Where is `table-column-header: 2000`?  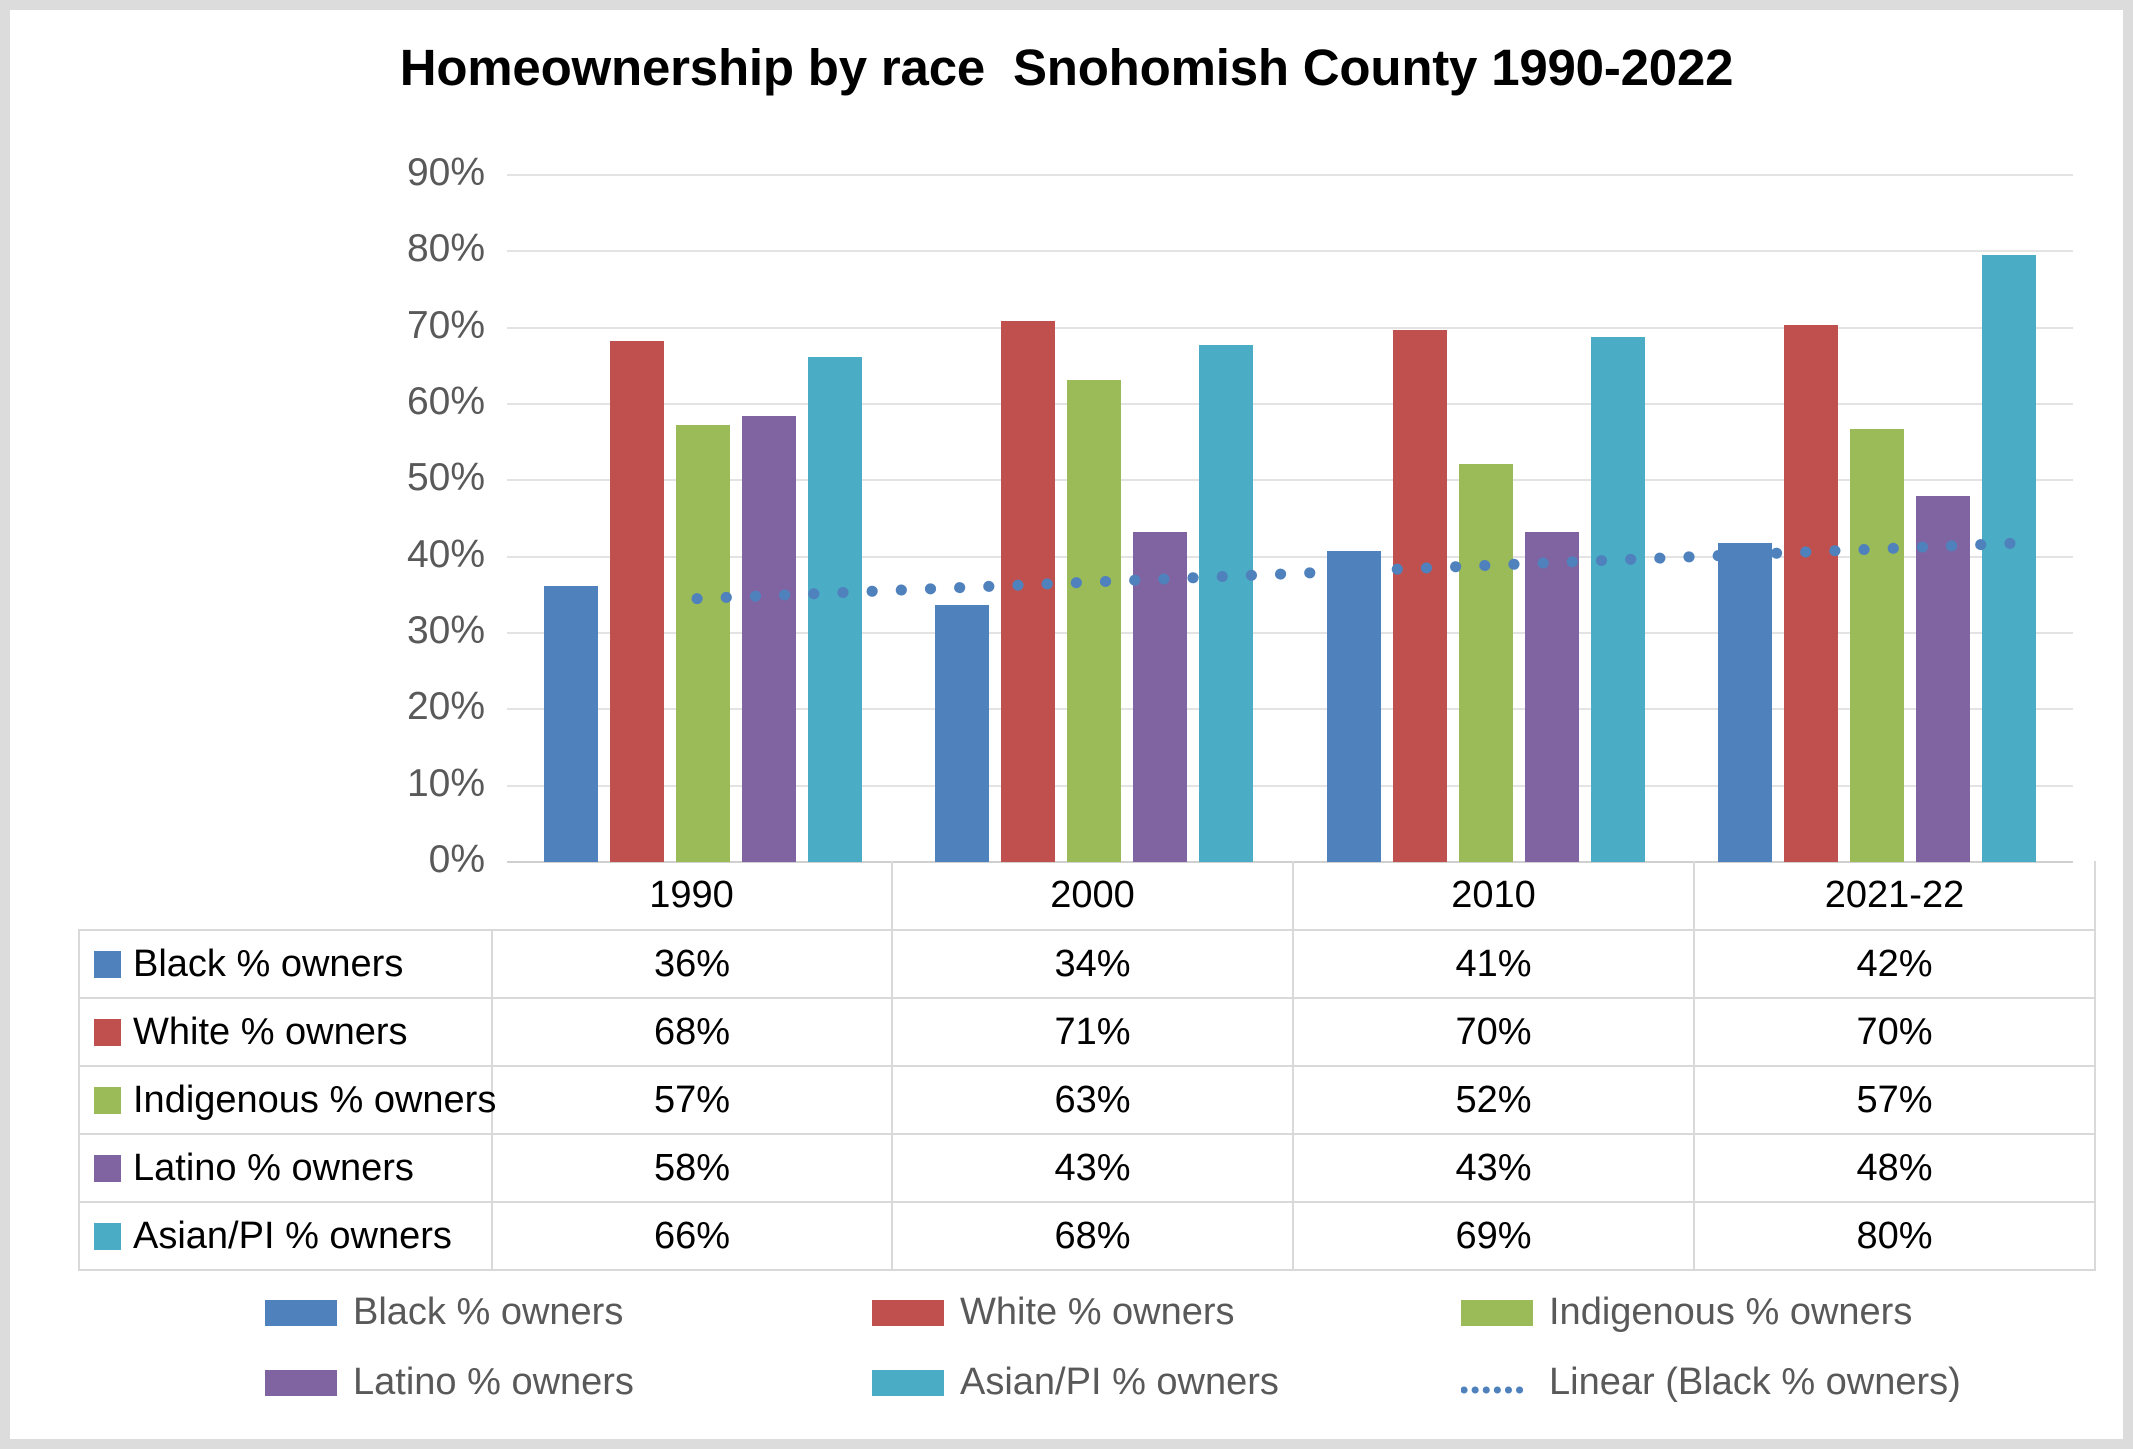 table-column-header: 2000 is located at coordinates (1093, 896).